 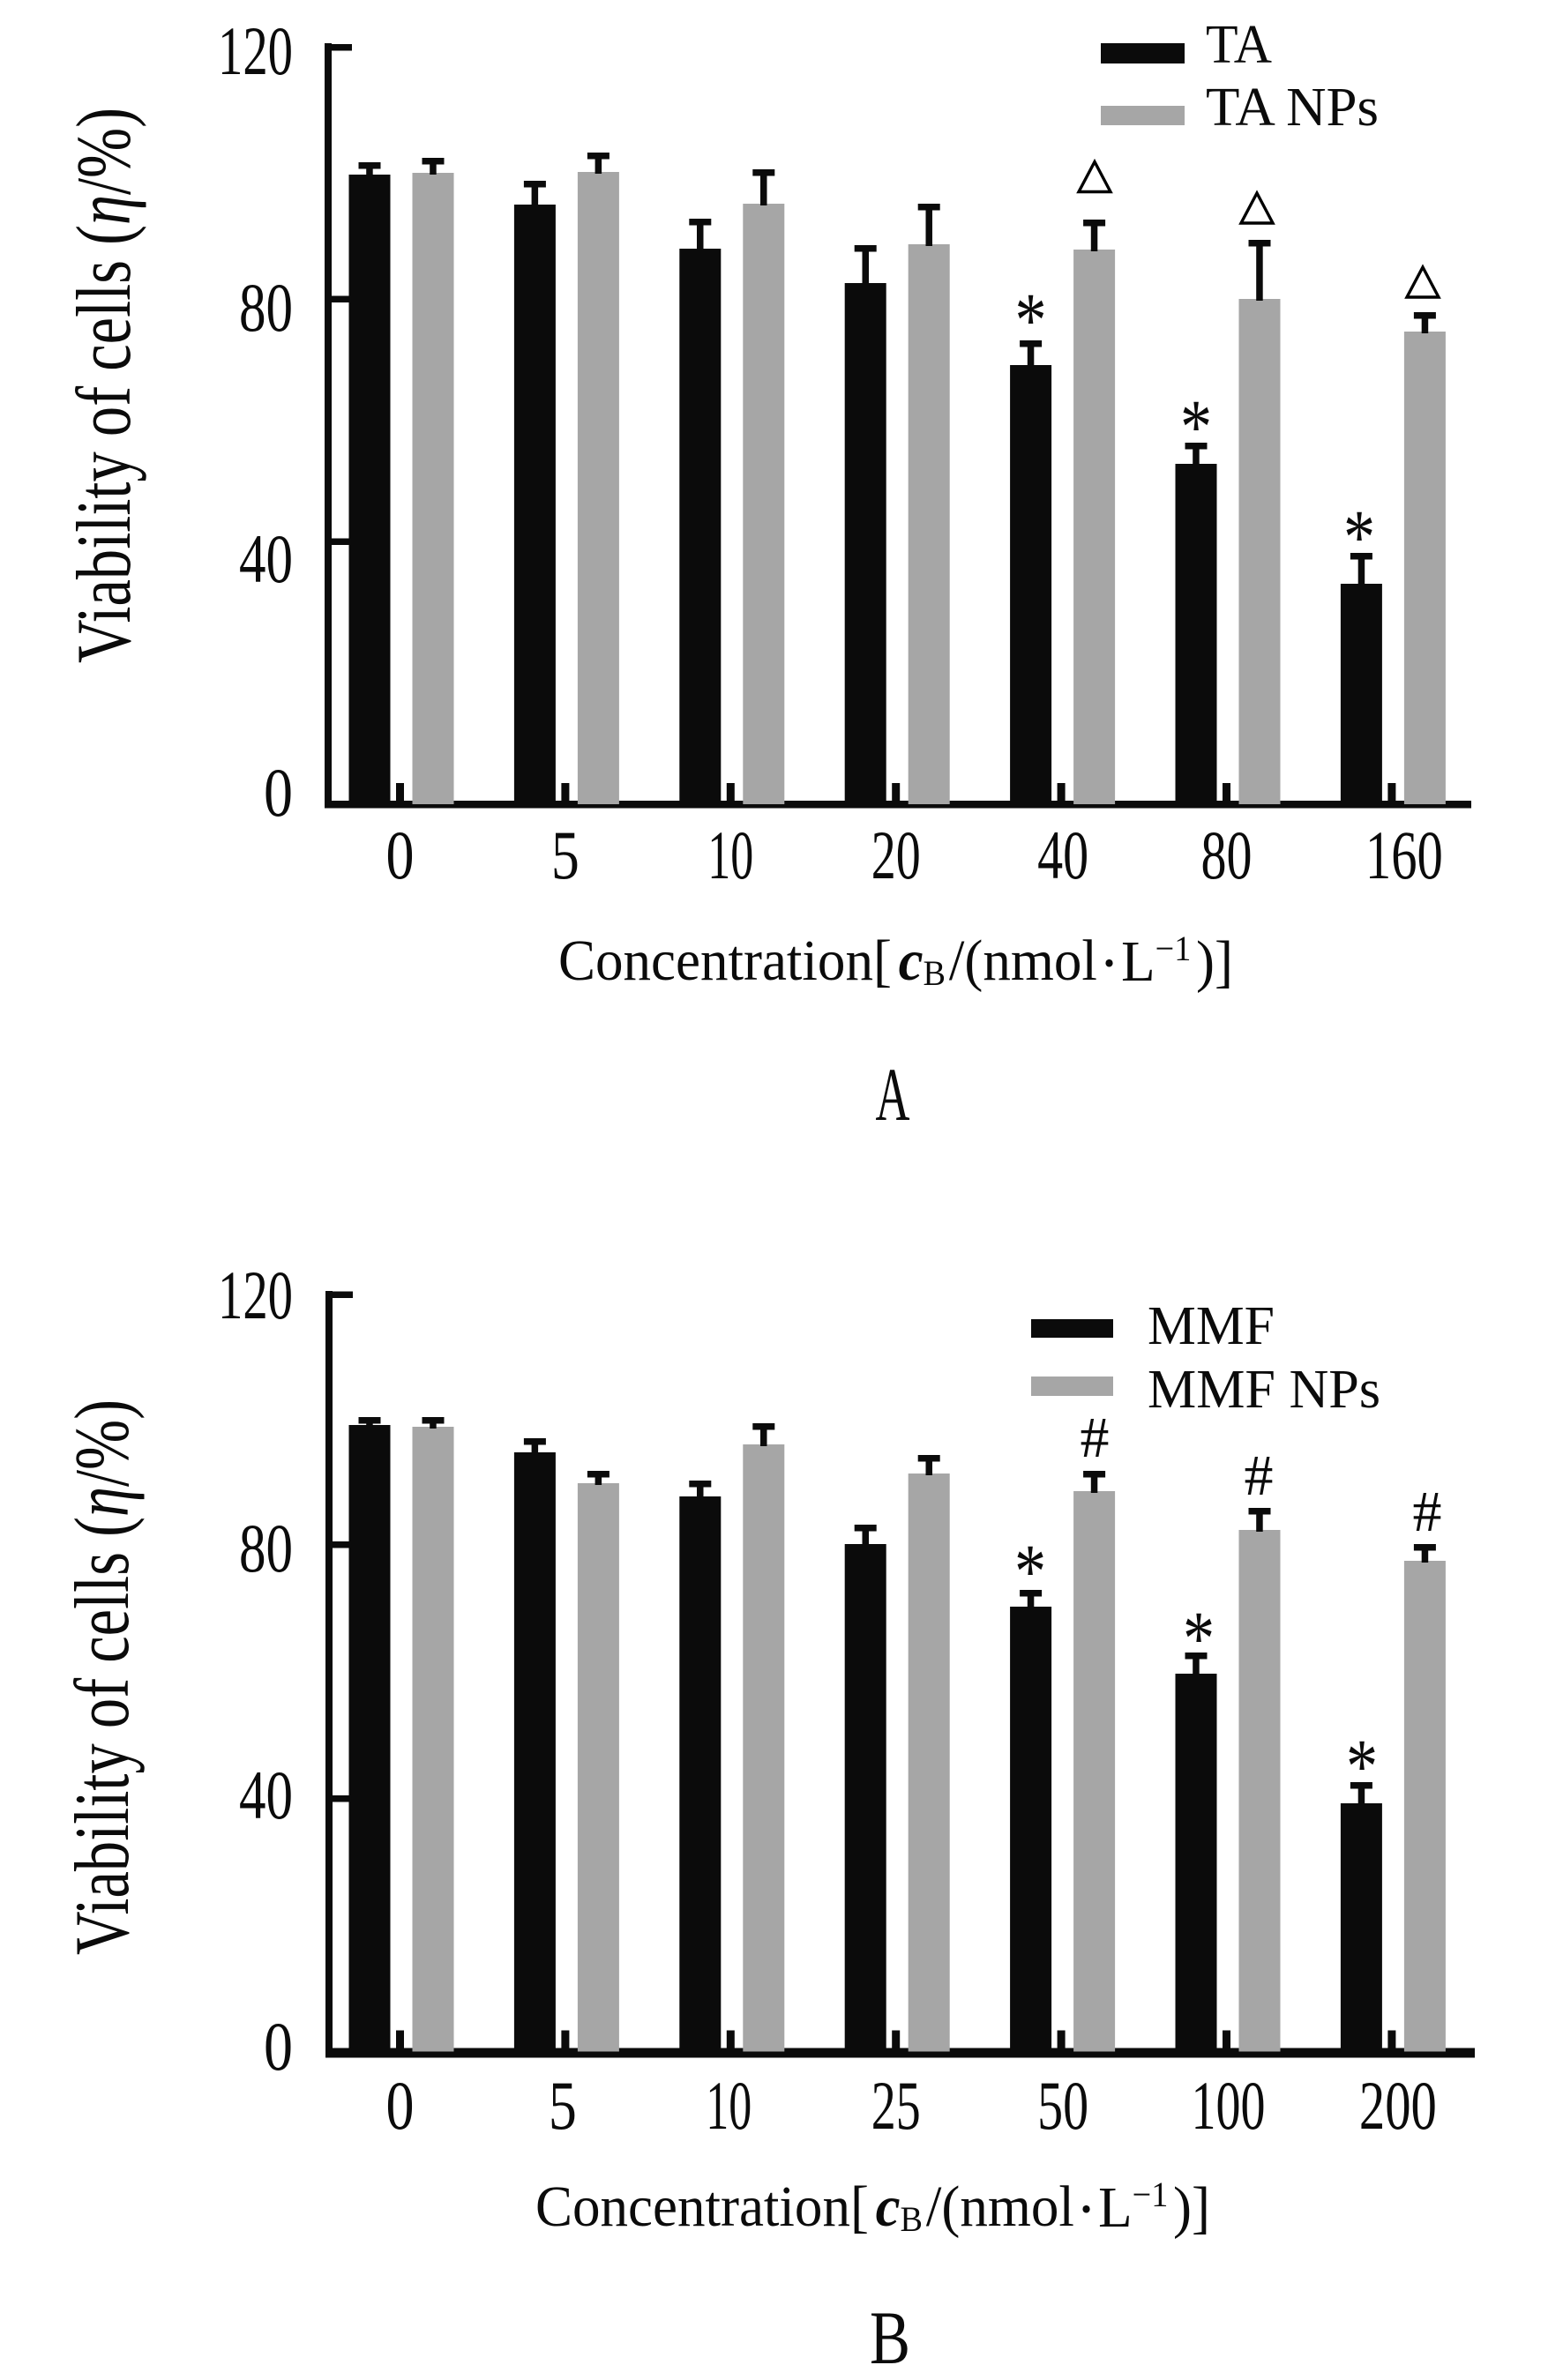 What do you see at coordinates (1404, 855) in the screenshot?
I see `svg-text: 160` at bounding box center [1404, 855].